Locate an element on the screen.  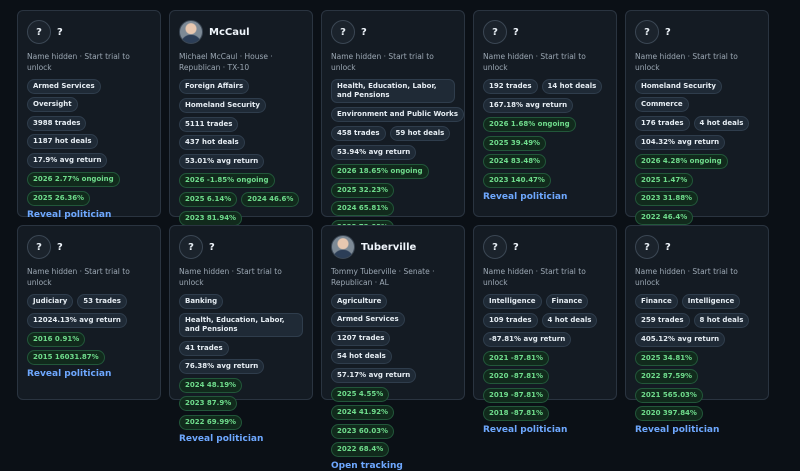
chip-row: 167.18% avg return is located at coordinates (545, 105).